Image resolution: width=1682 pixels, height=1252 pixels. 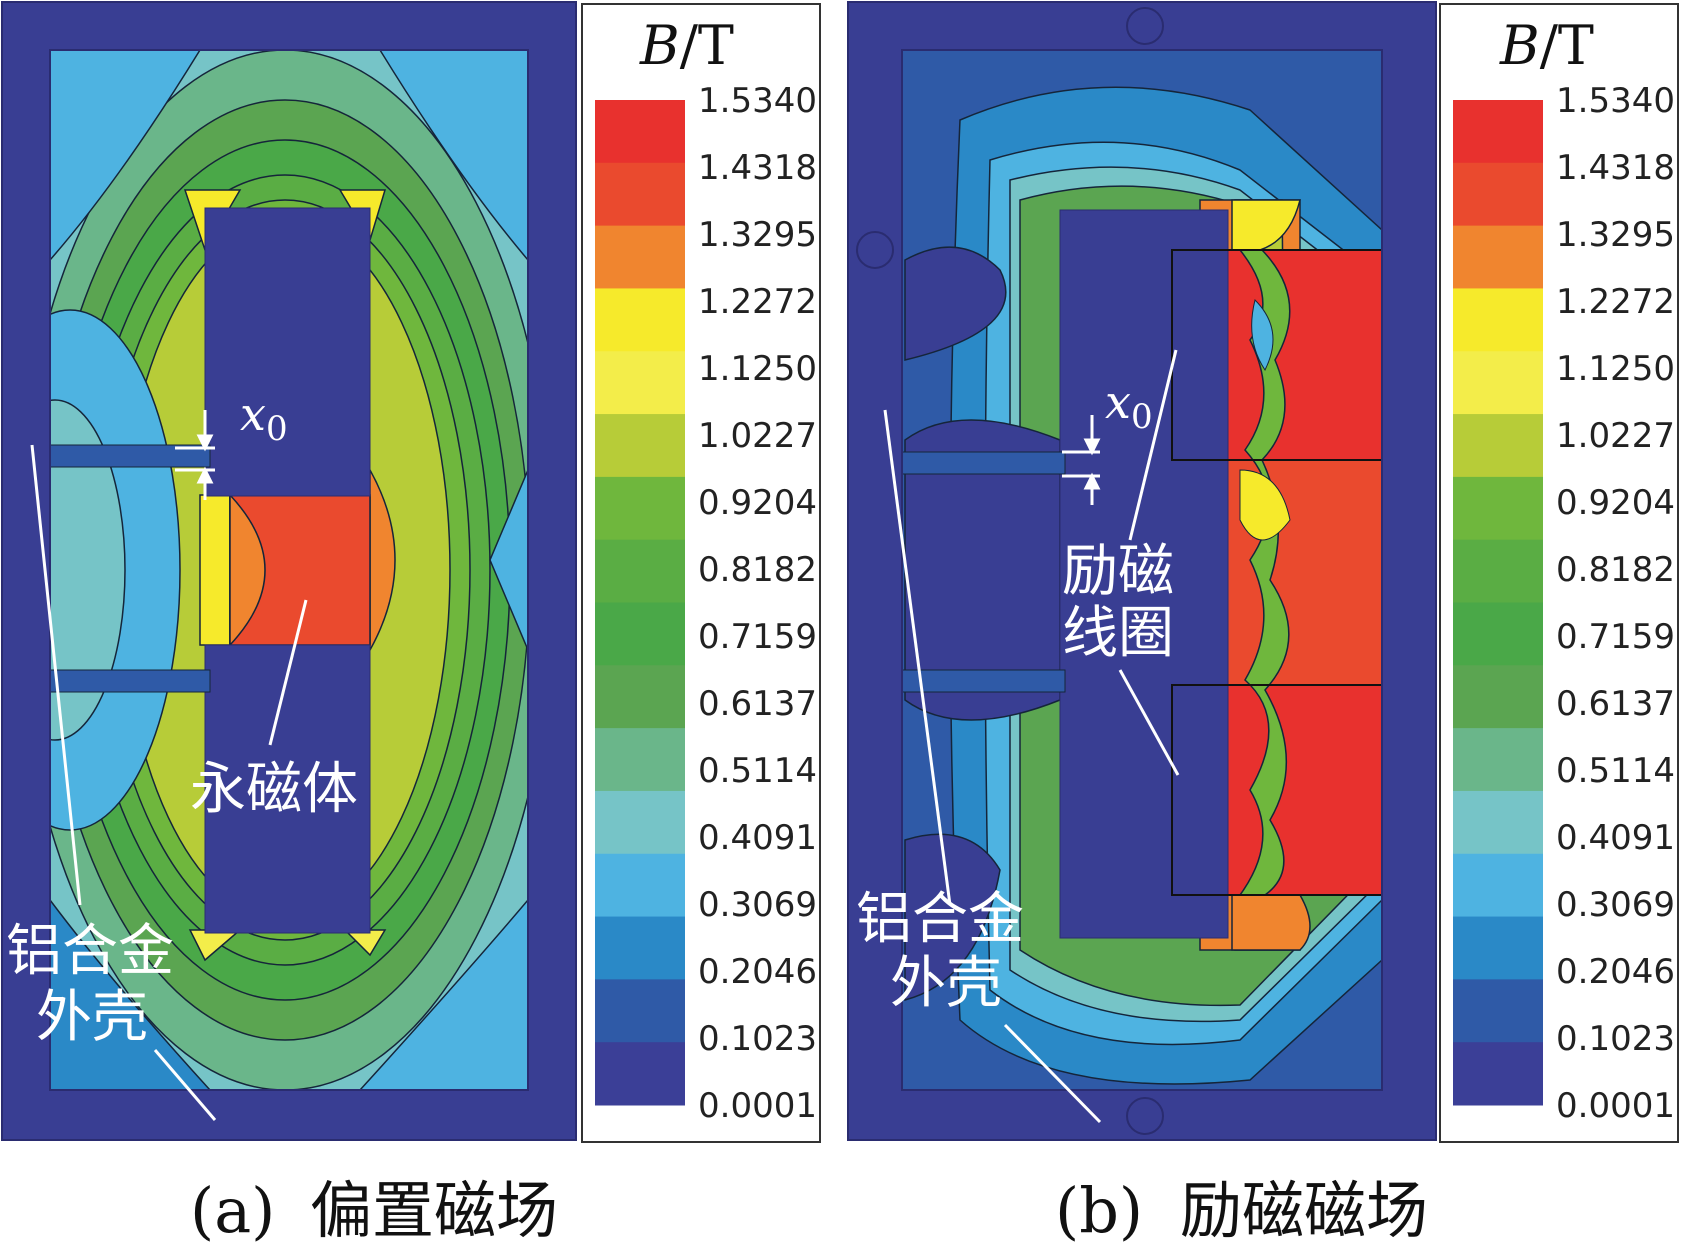 I want to click on panel-a-colorbar-tick-label: 0.8182, so click(x=757, y=570).